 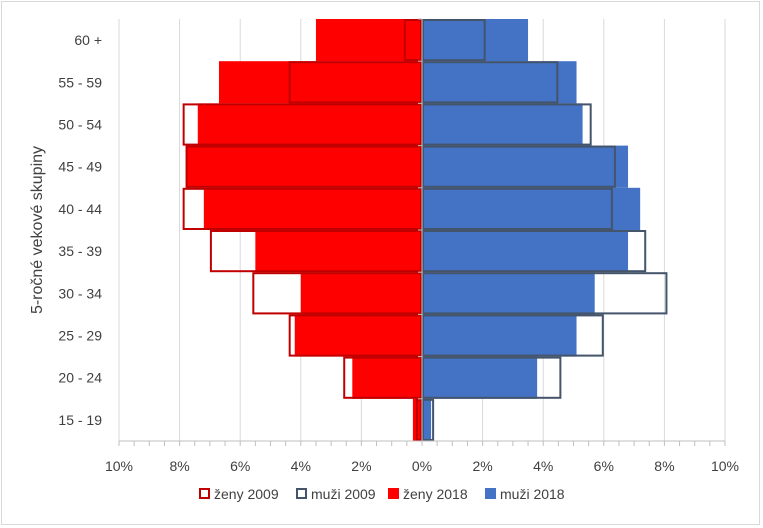 What do you see at coordinates (80, 378) in the screenshot?
I see `y-category-label: 20 - 24` at bounding box center [80, 378].